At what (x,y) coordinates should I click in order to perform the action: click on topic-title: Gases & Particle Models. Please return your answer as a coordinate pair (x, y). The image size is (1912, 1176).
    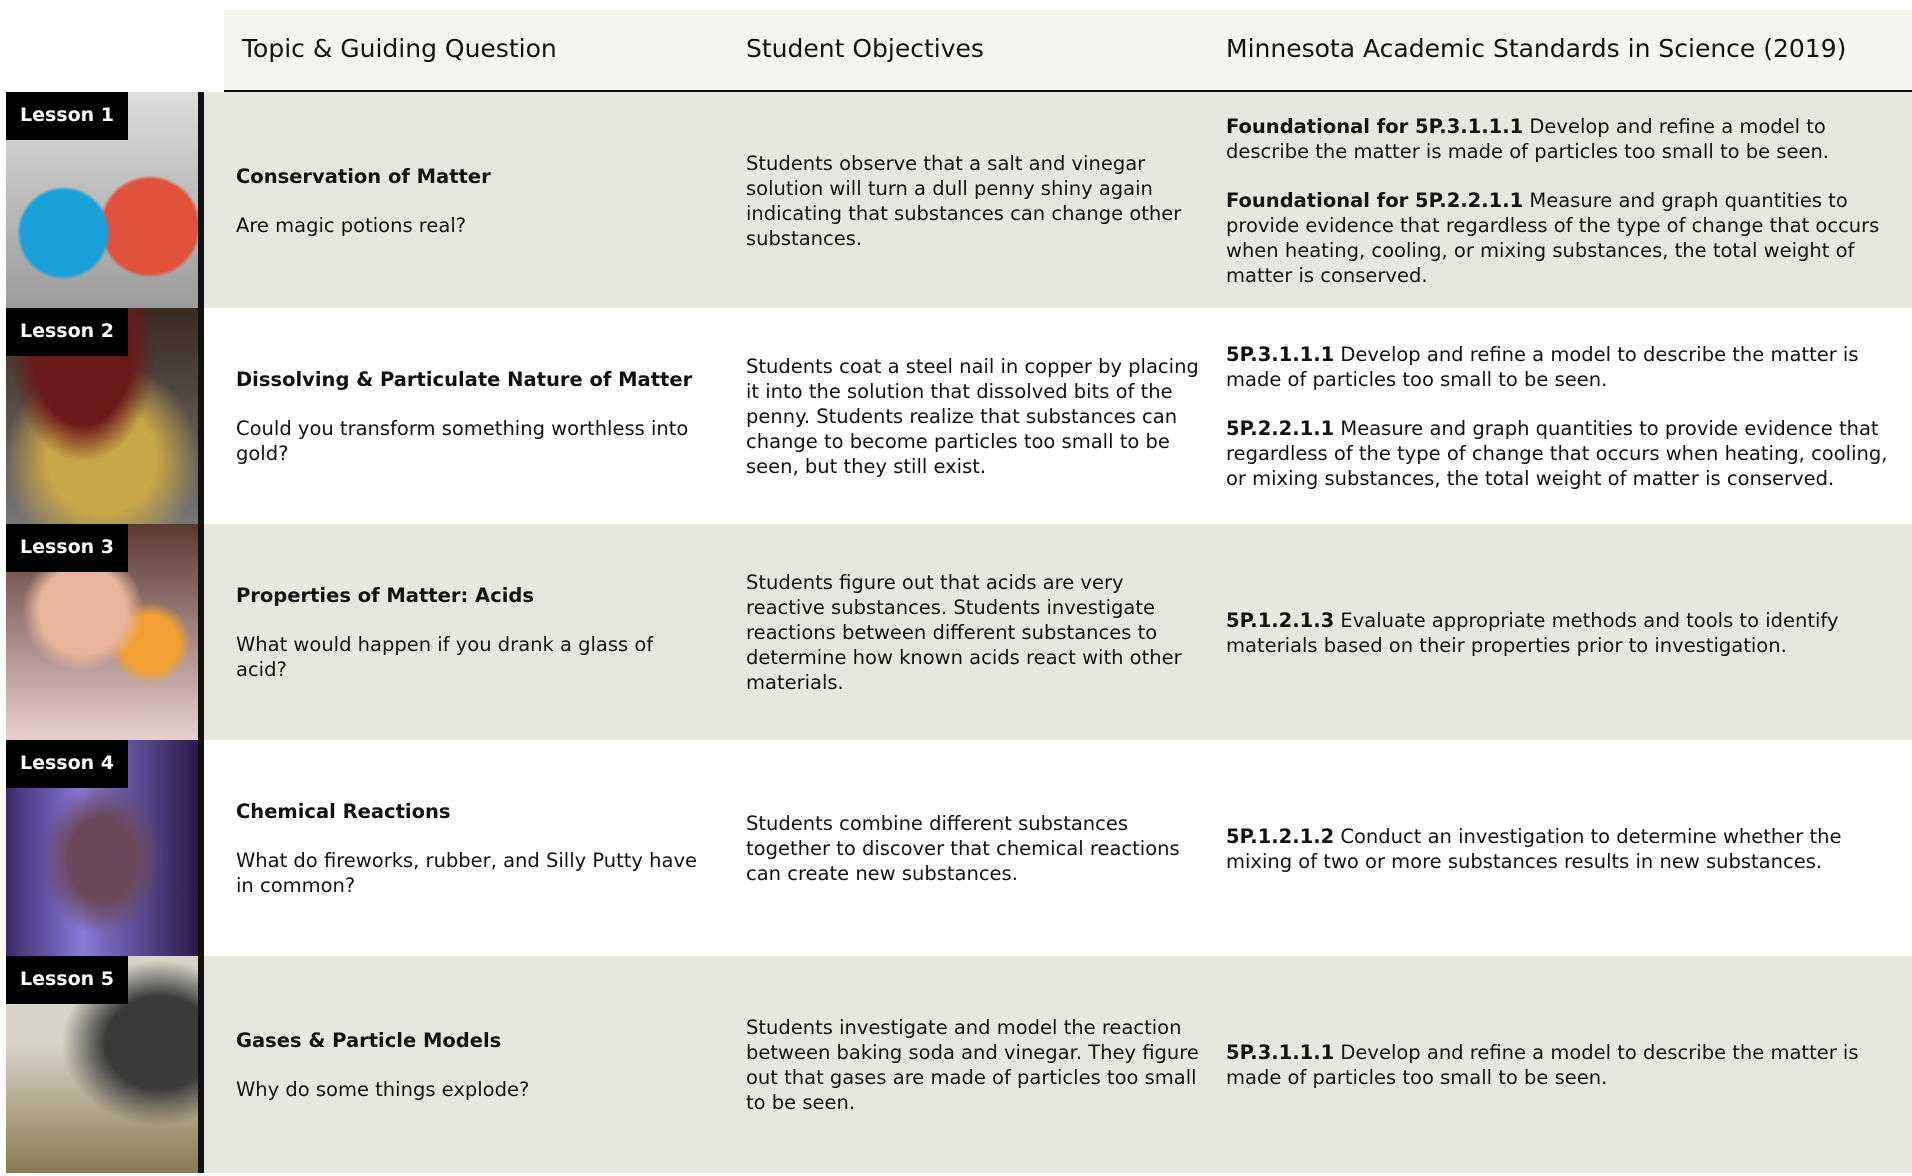
    Looking at the image, I should click on (369, 1040).